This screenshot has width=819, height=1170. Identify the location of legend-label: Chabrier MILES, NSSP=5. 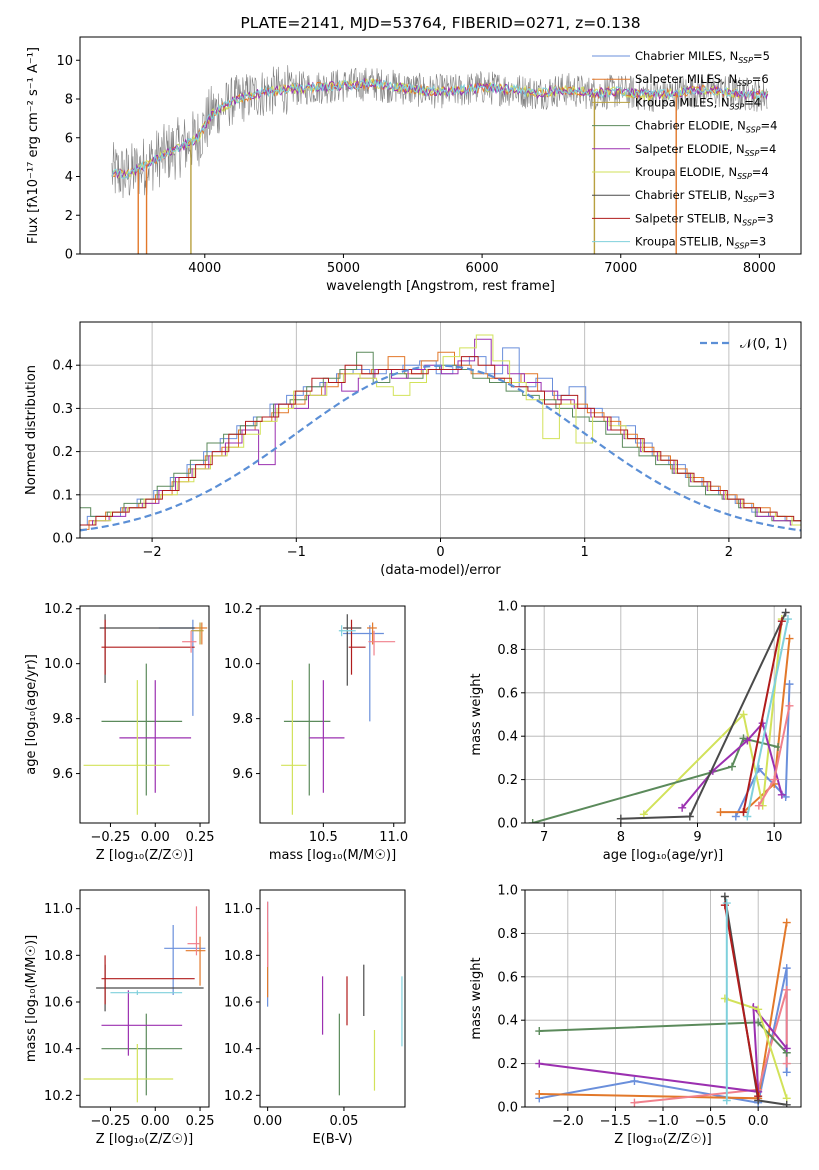
(702, 57).